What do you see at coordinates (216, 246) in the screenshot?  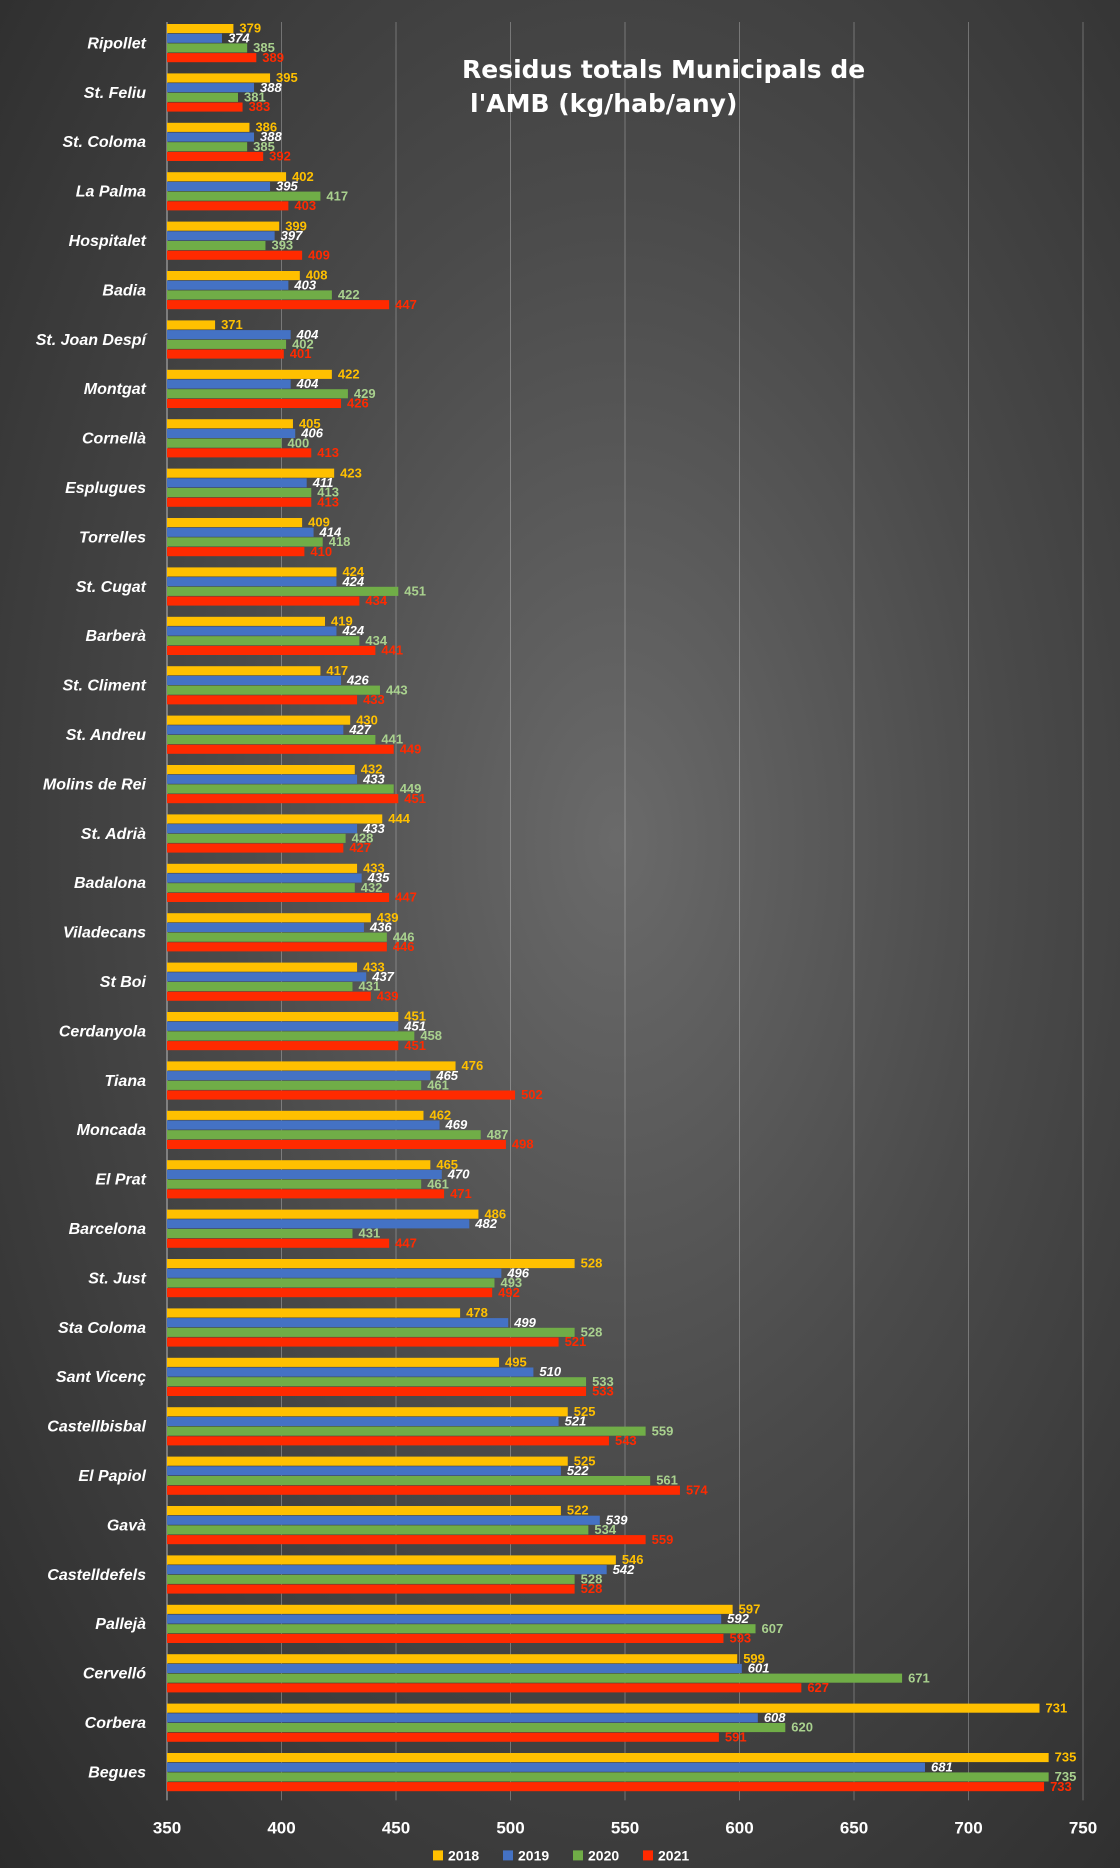 I see `bar-hospitalet-2020` at bounding box center [216, 246].